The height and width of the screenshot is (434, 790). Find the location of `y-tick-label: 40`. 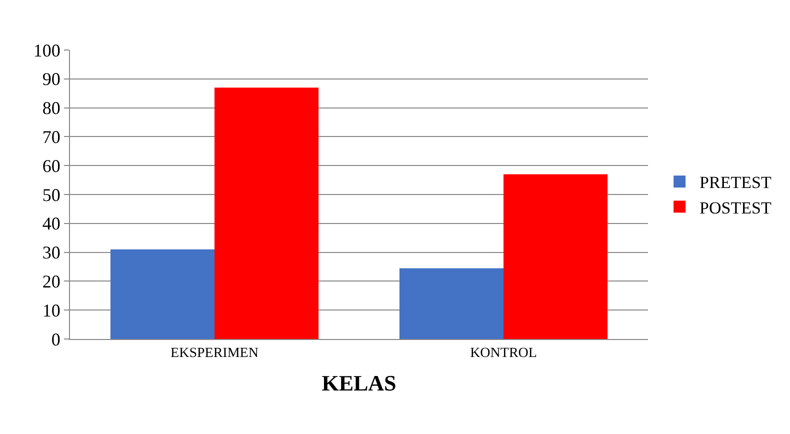

y-tick-label: 40 is located at coordinates (51, 224).